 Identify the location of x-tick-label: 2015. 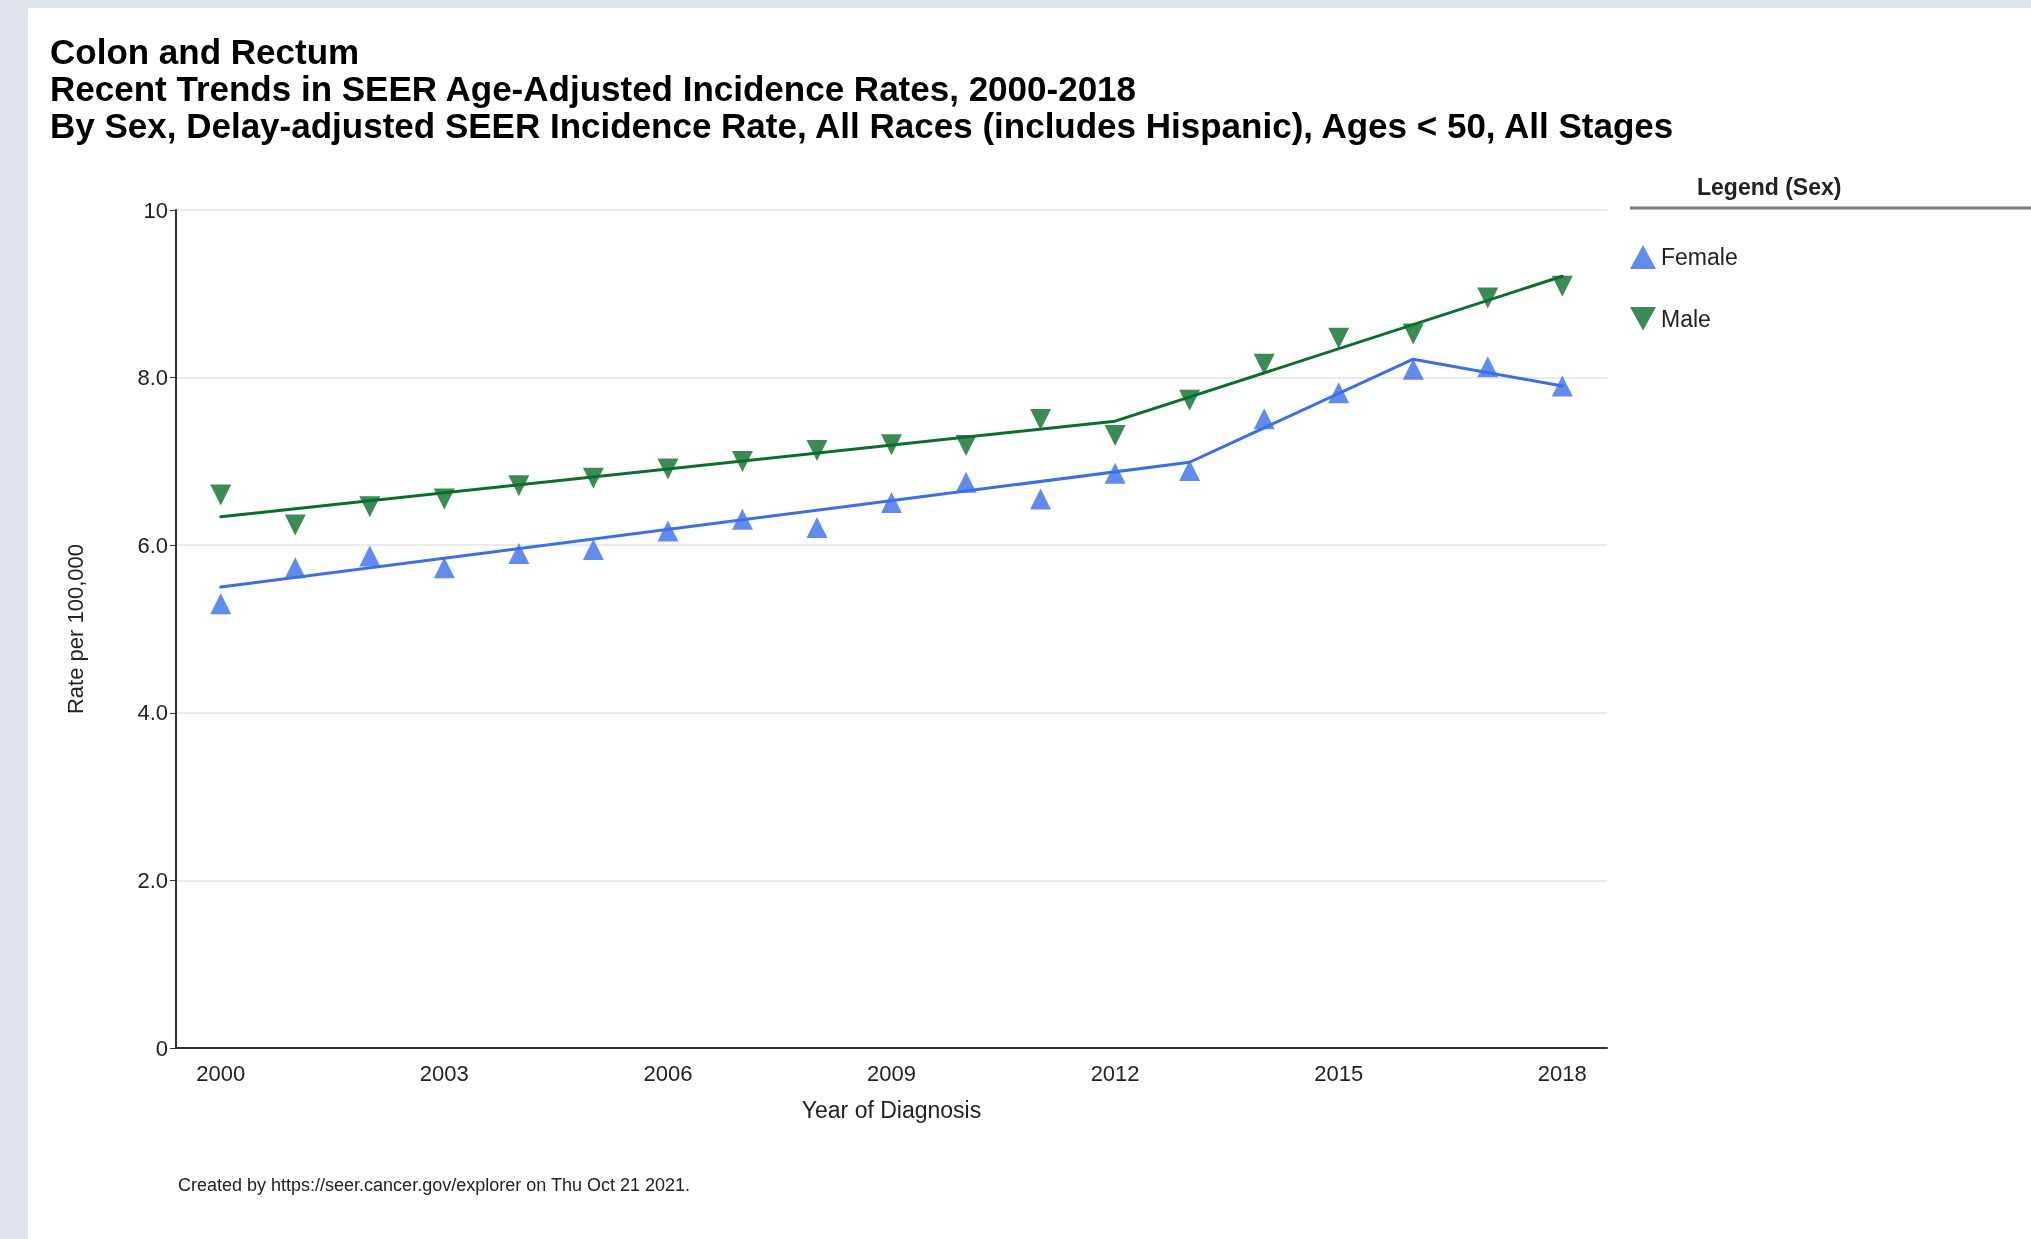
(1339, 1073).